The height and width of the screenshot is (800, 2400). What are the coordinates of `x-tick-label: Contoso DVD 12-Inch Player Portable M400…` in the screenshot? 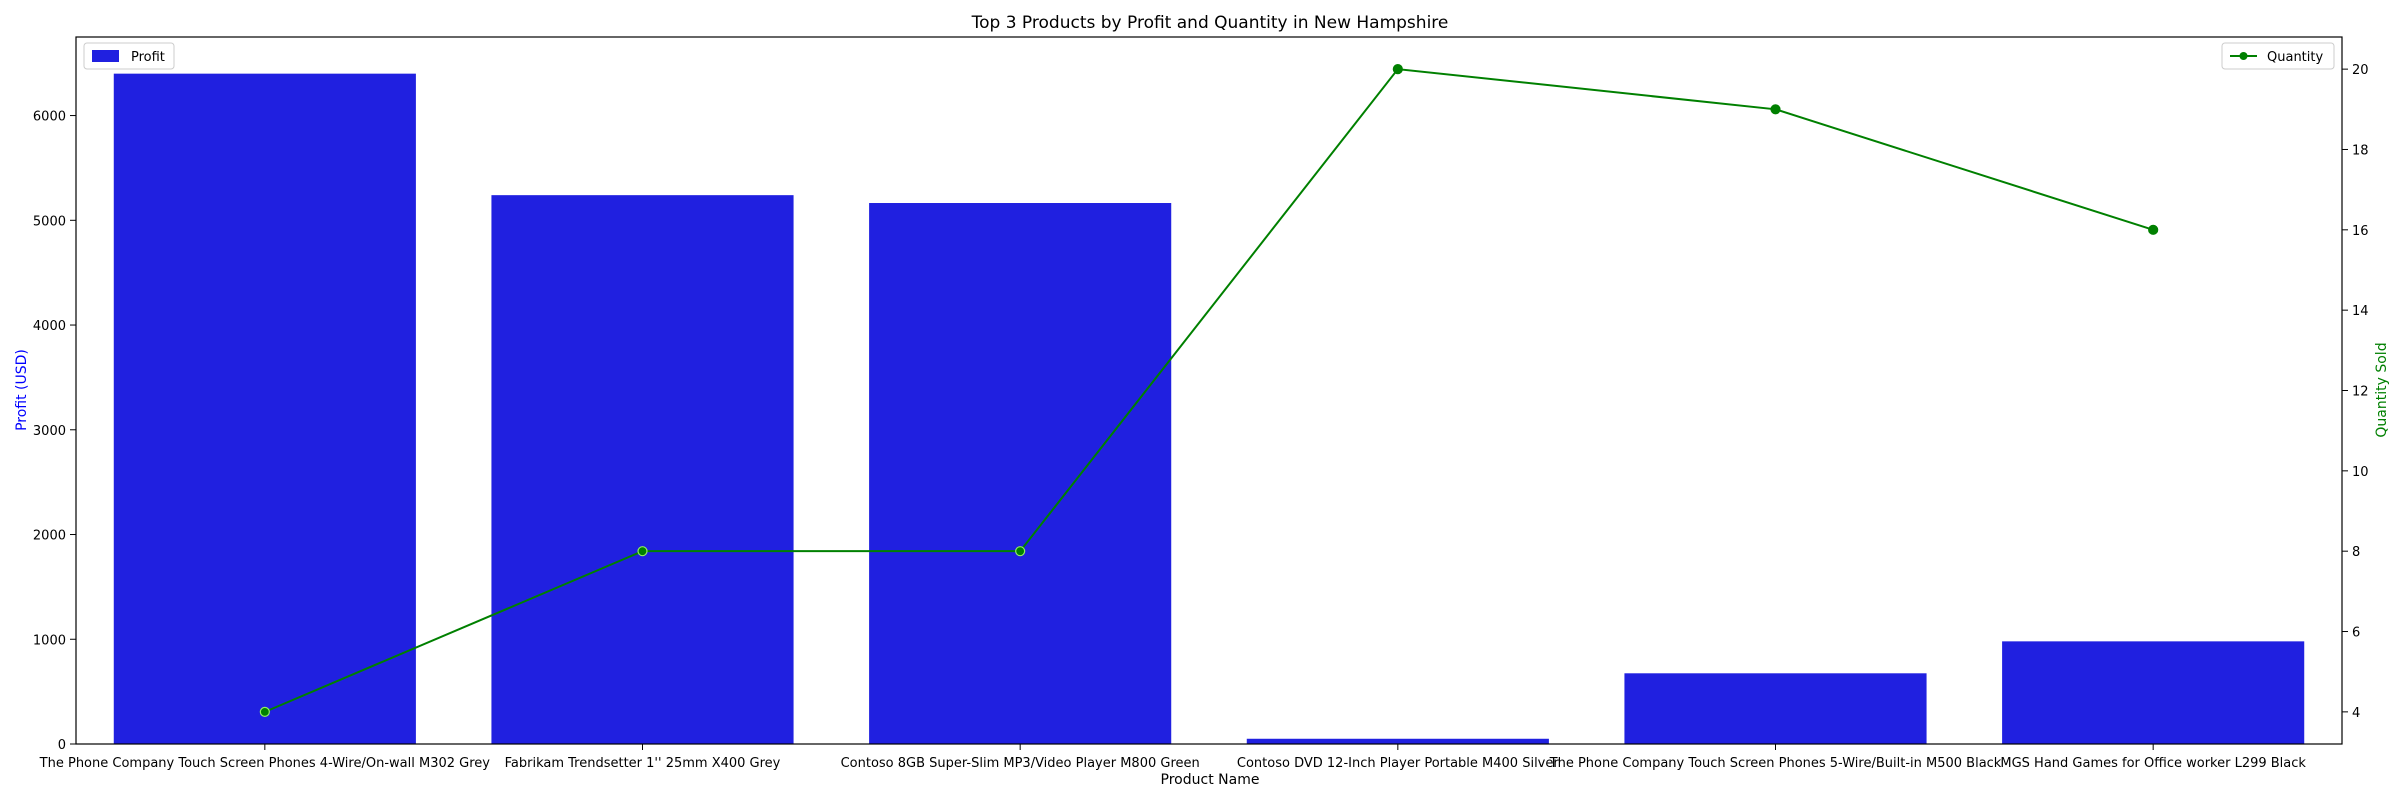 It's located at (1398, 763).